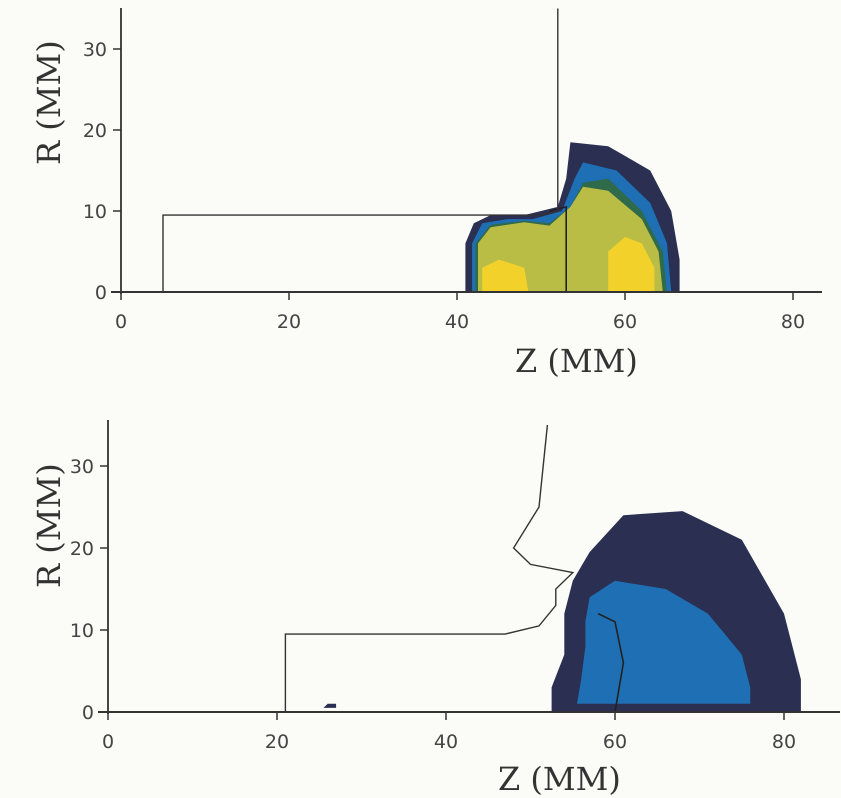 The height and width of the screenshot is (798, 841). Describe the element at coordinates (576, 361) in the screenshot. I see `x-axis-label-top: Z (MM)` at that location.